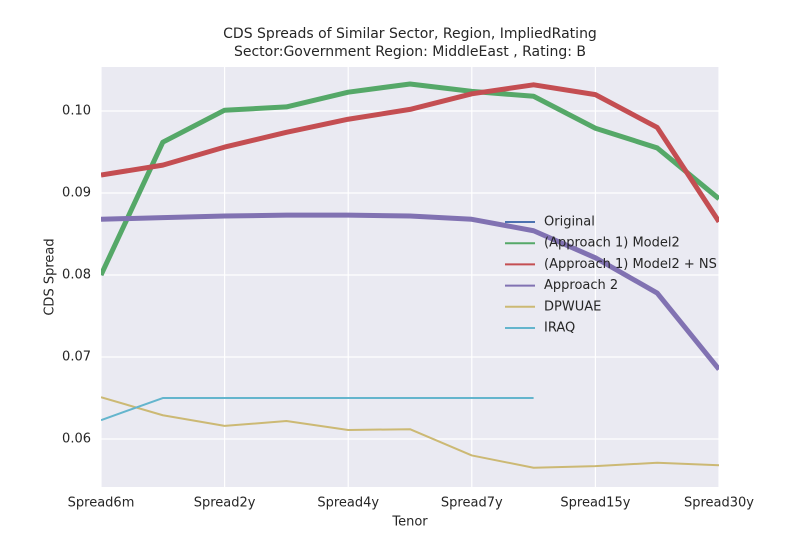 This screenshot has width=800, height=548. I want to click on x-tick-label: Spread15y, so click(595, 503).